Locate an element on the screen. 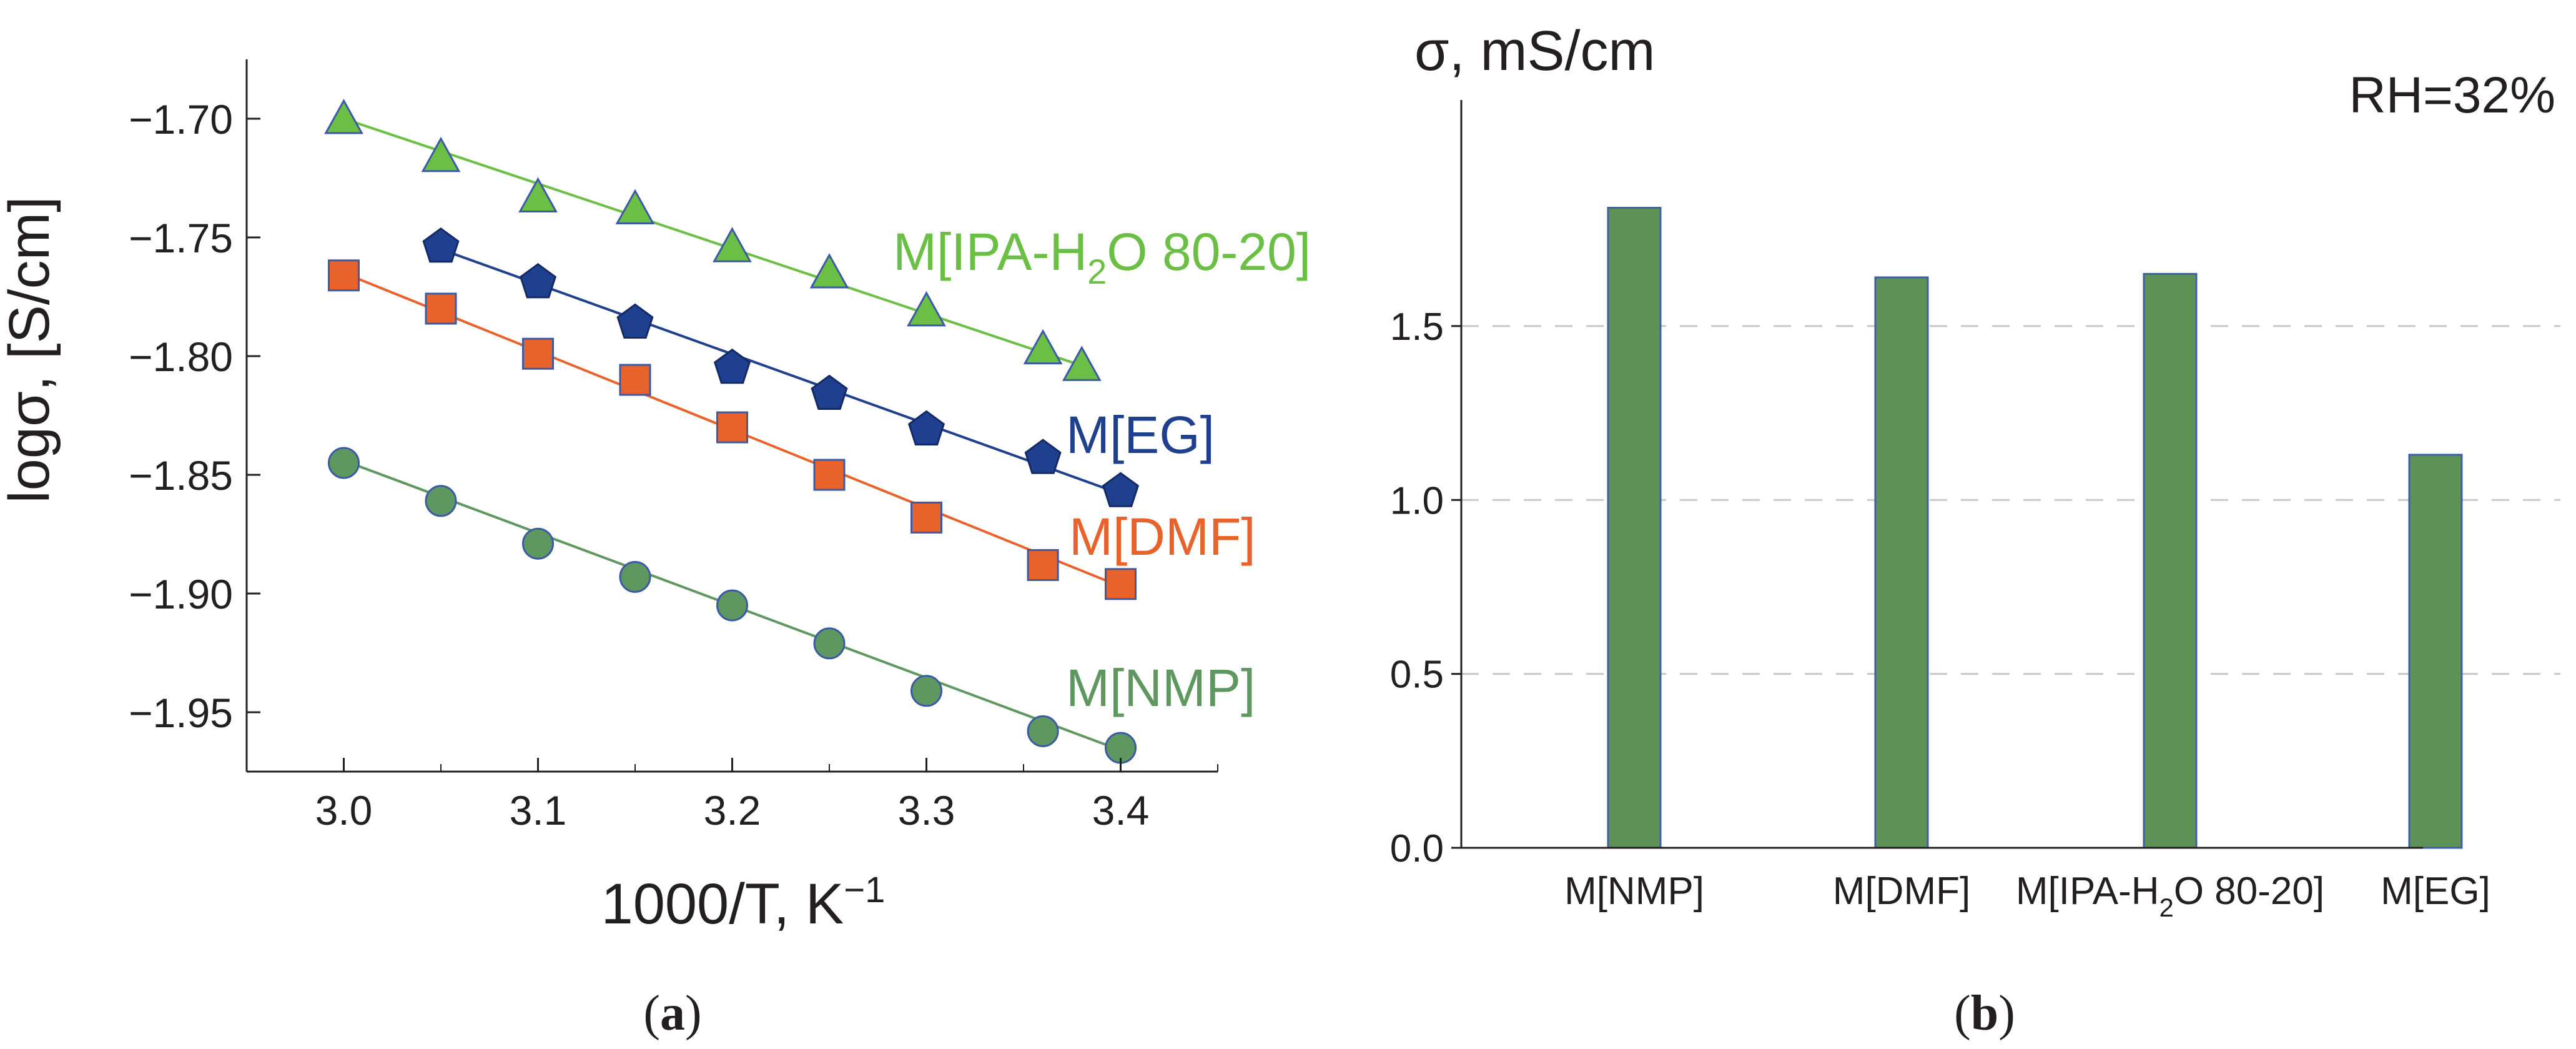  panel-a-x-ticks: 3.0 3.1 3.2 3.3 3.4 is located at coordinates (732, 795).